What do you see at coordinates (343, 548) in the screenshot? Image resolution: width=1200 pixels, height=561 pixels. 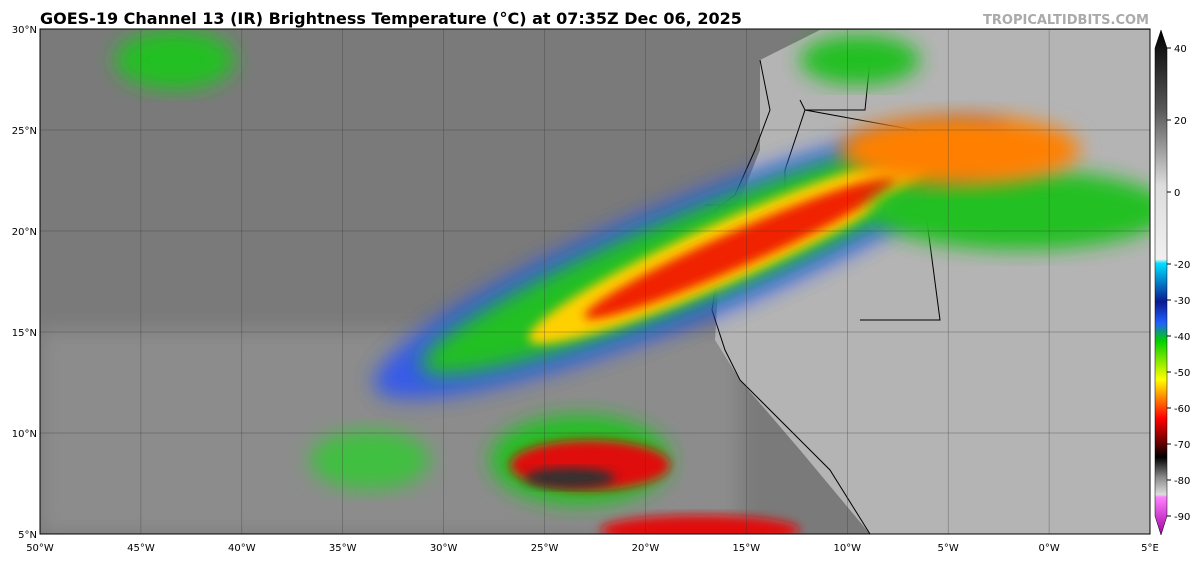 I see `lon-label: 35°W` at bounding box center [343, 548].